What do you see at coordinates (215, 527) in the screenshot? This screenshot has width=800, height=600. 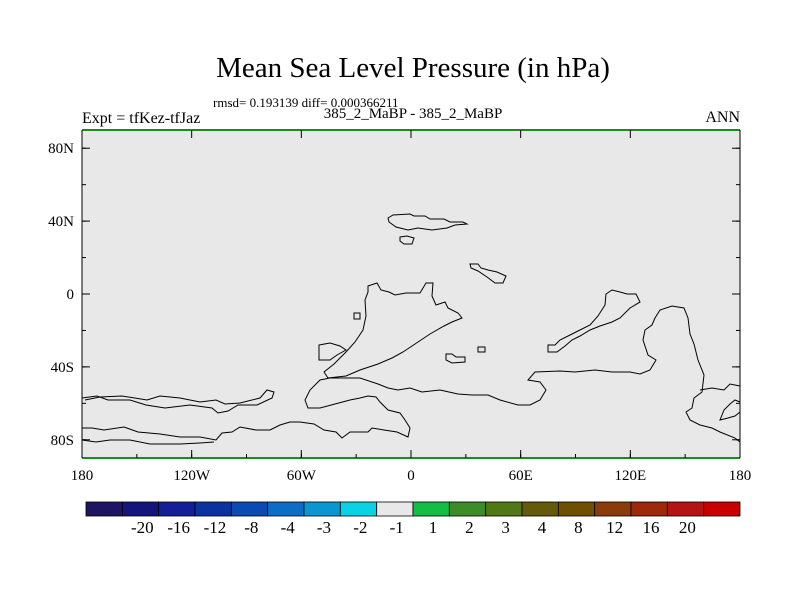 I see `colorbar-label: -12` at bounding box center [215, 527].